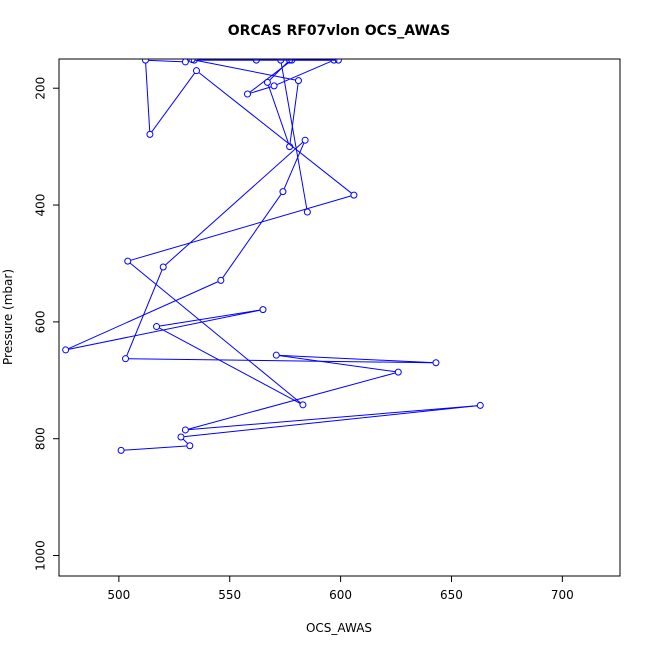 This screenshot has height=650, width=650. Describe the element at coordinates (41, 205) in the screenshot. I see `y-tick-label: 400` at that location.